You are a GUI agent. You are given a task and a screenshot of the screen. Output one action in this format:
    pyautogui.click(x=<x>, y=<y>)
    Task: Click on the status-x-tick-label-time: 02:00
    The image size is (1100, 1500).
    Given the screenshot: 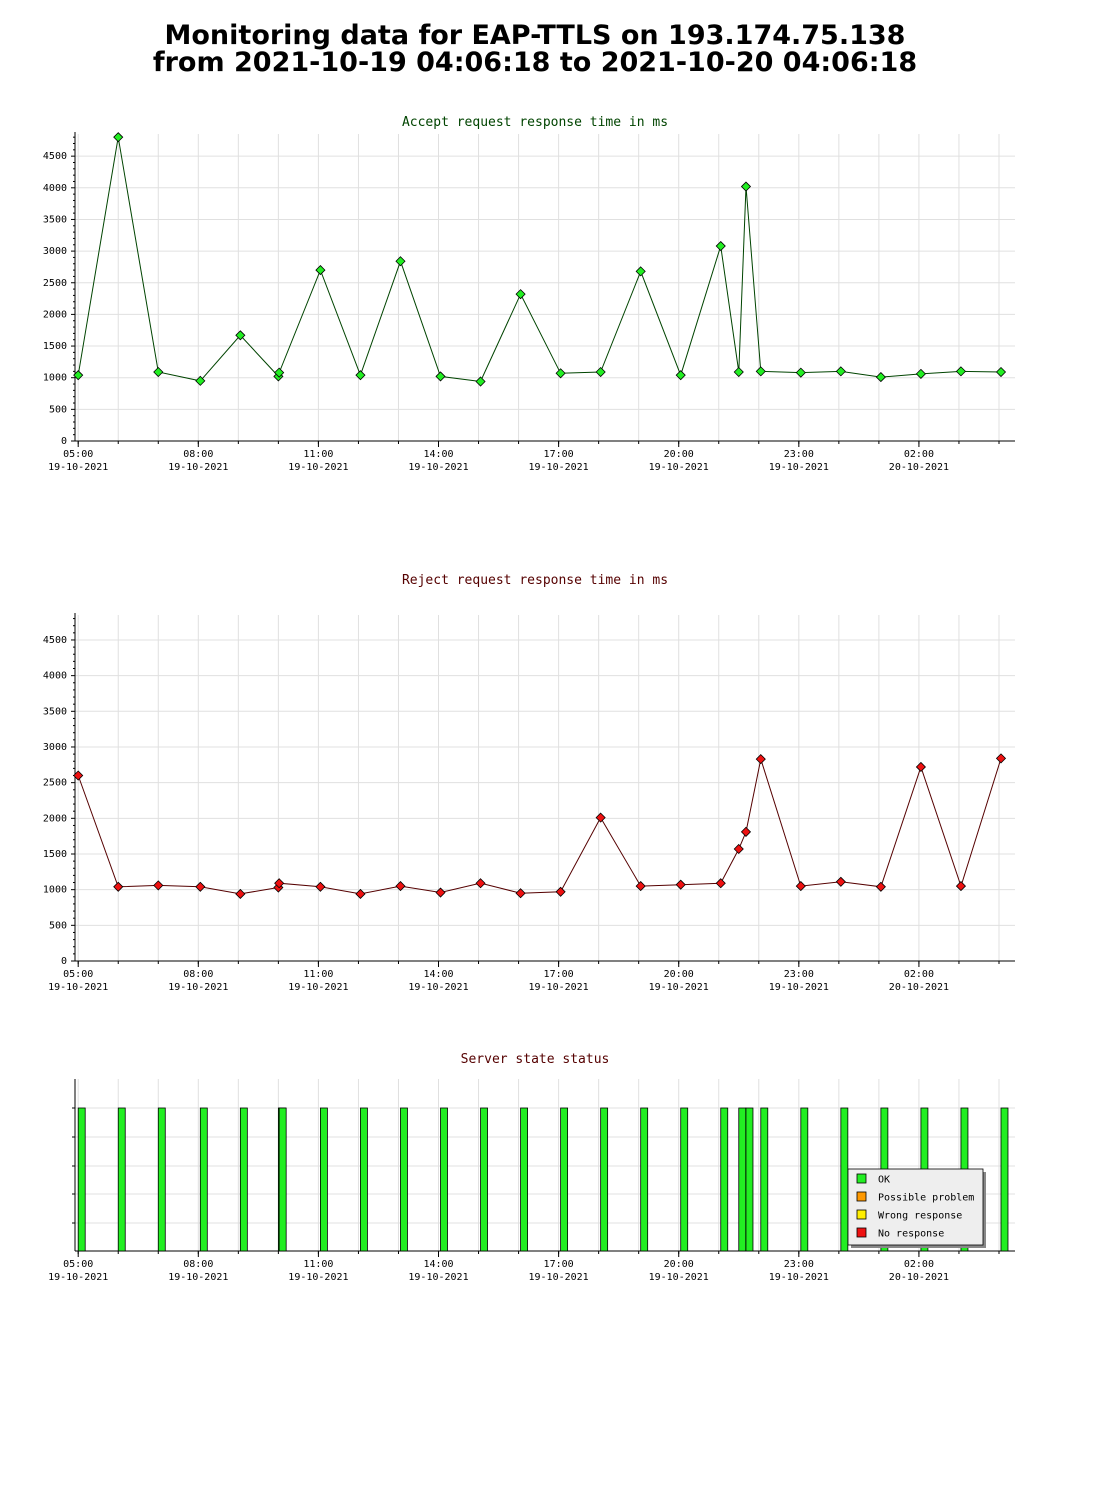 What is the action you would take?
    pyautogui.click(x=919, y=1264)
    